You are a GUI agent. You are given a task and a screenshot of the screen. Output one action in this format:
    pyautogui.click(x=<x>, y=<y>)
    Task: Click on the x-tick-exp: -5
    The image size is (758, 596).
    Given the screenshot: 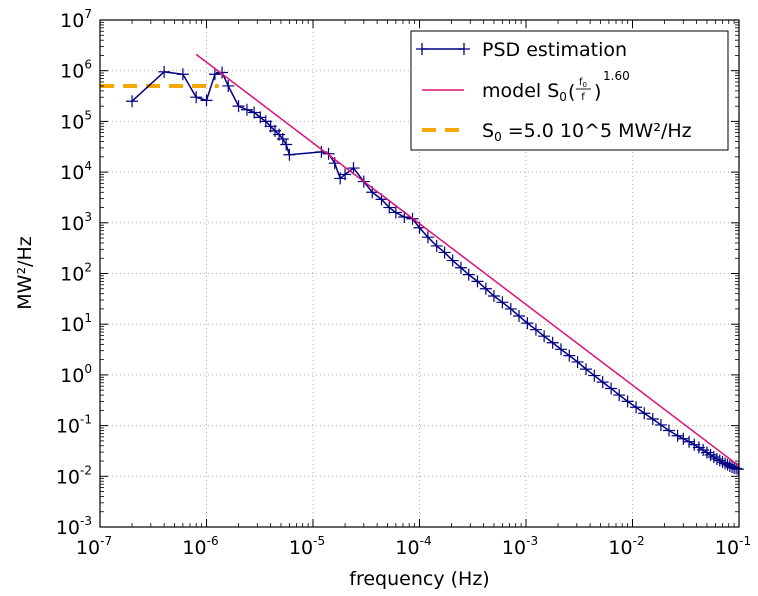 What is the action you would take?
    pyautogui.click(x=319, y=541)
    